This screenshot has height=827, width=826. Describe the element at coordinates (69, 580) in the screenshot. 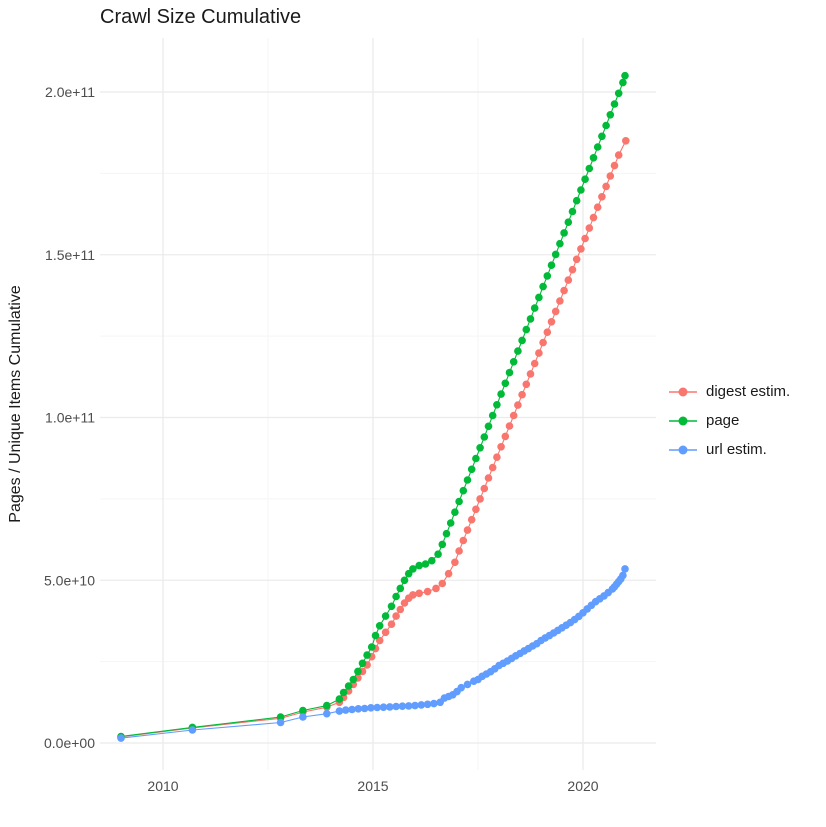

I see `y-axis-tick-label: 5.0e+10` at that location.